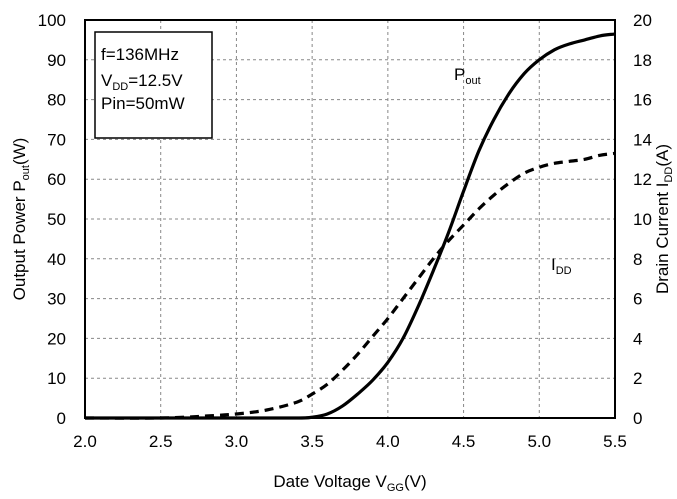 This screenshot has height=499, width=677. Describe the element at coordinates (161, 441) in the screenshot. I see `x-tick-label: 2.5` at that location.